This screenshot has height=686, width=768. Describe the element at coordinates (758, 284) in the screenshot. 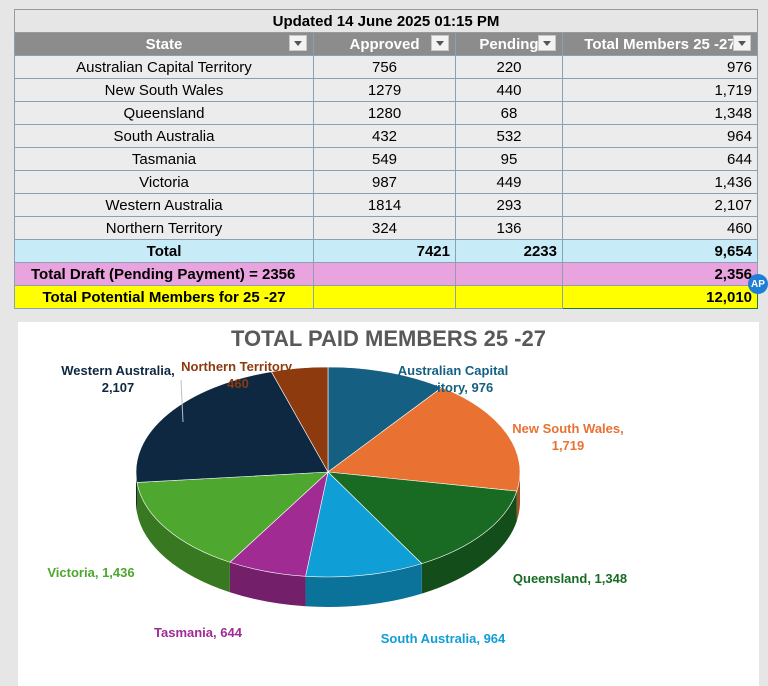

I see `user-avatar: AP` at that location.